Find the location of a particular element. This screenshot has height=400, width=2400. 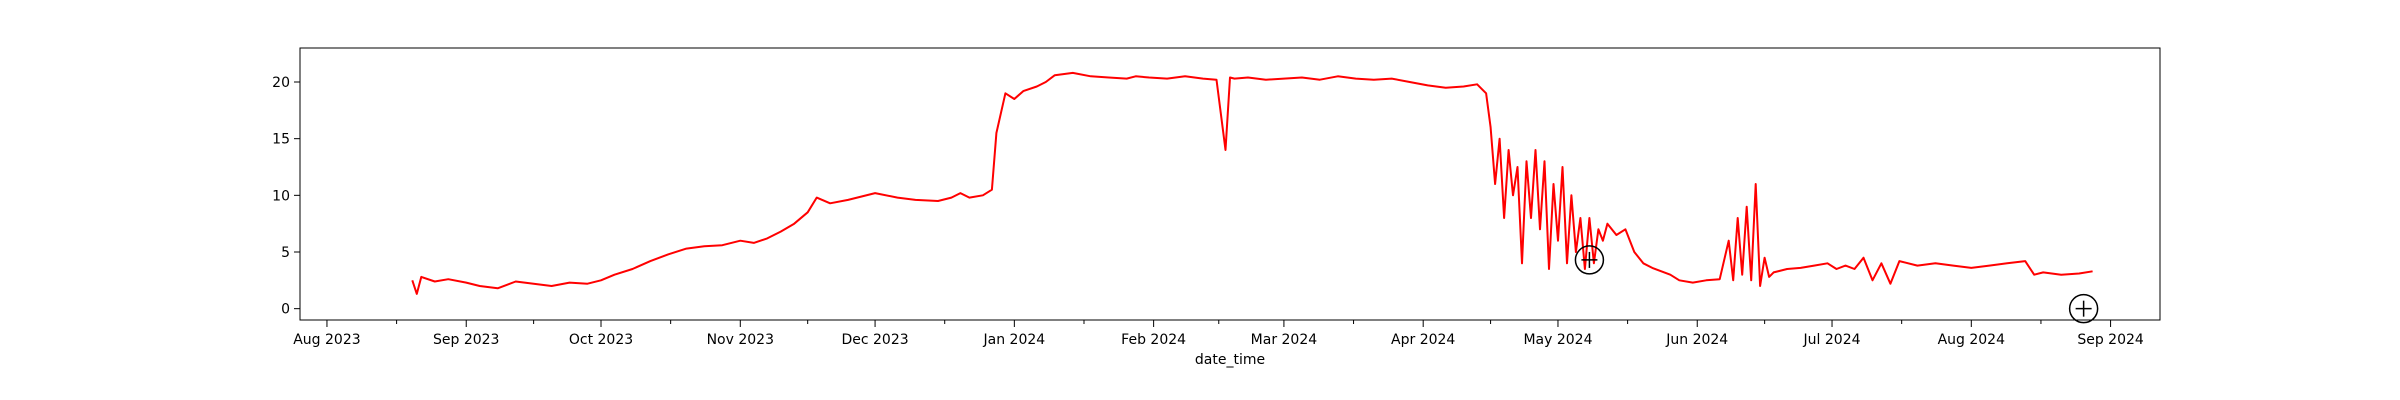

x-tick-label: Jan 2024 is located at coordinates (1014, 340).